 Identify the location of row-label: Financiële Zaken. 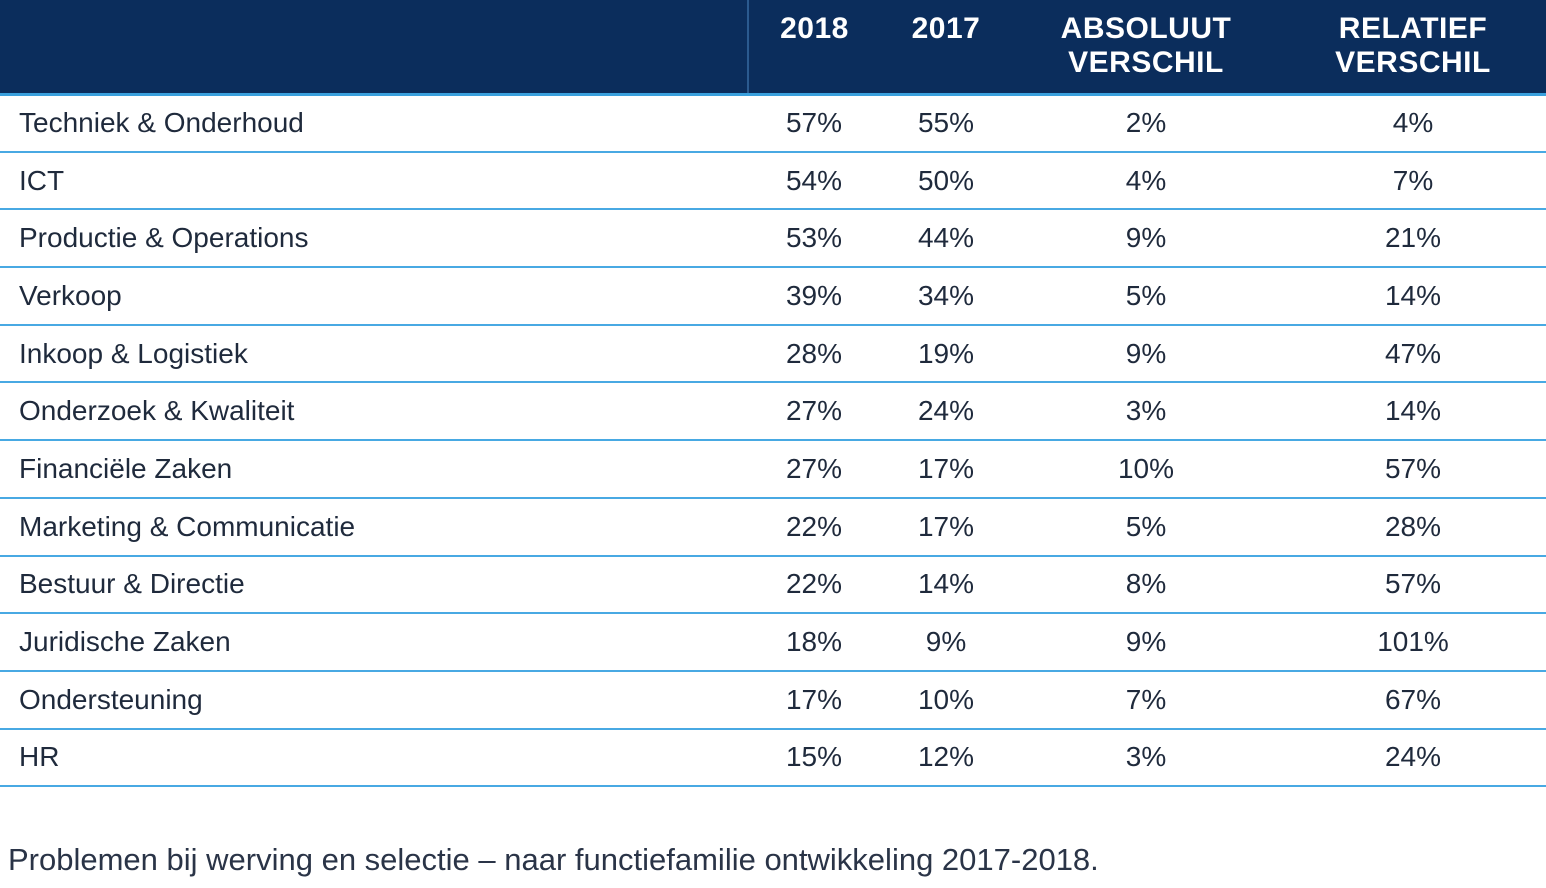
(126, 468).